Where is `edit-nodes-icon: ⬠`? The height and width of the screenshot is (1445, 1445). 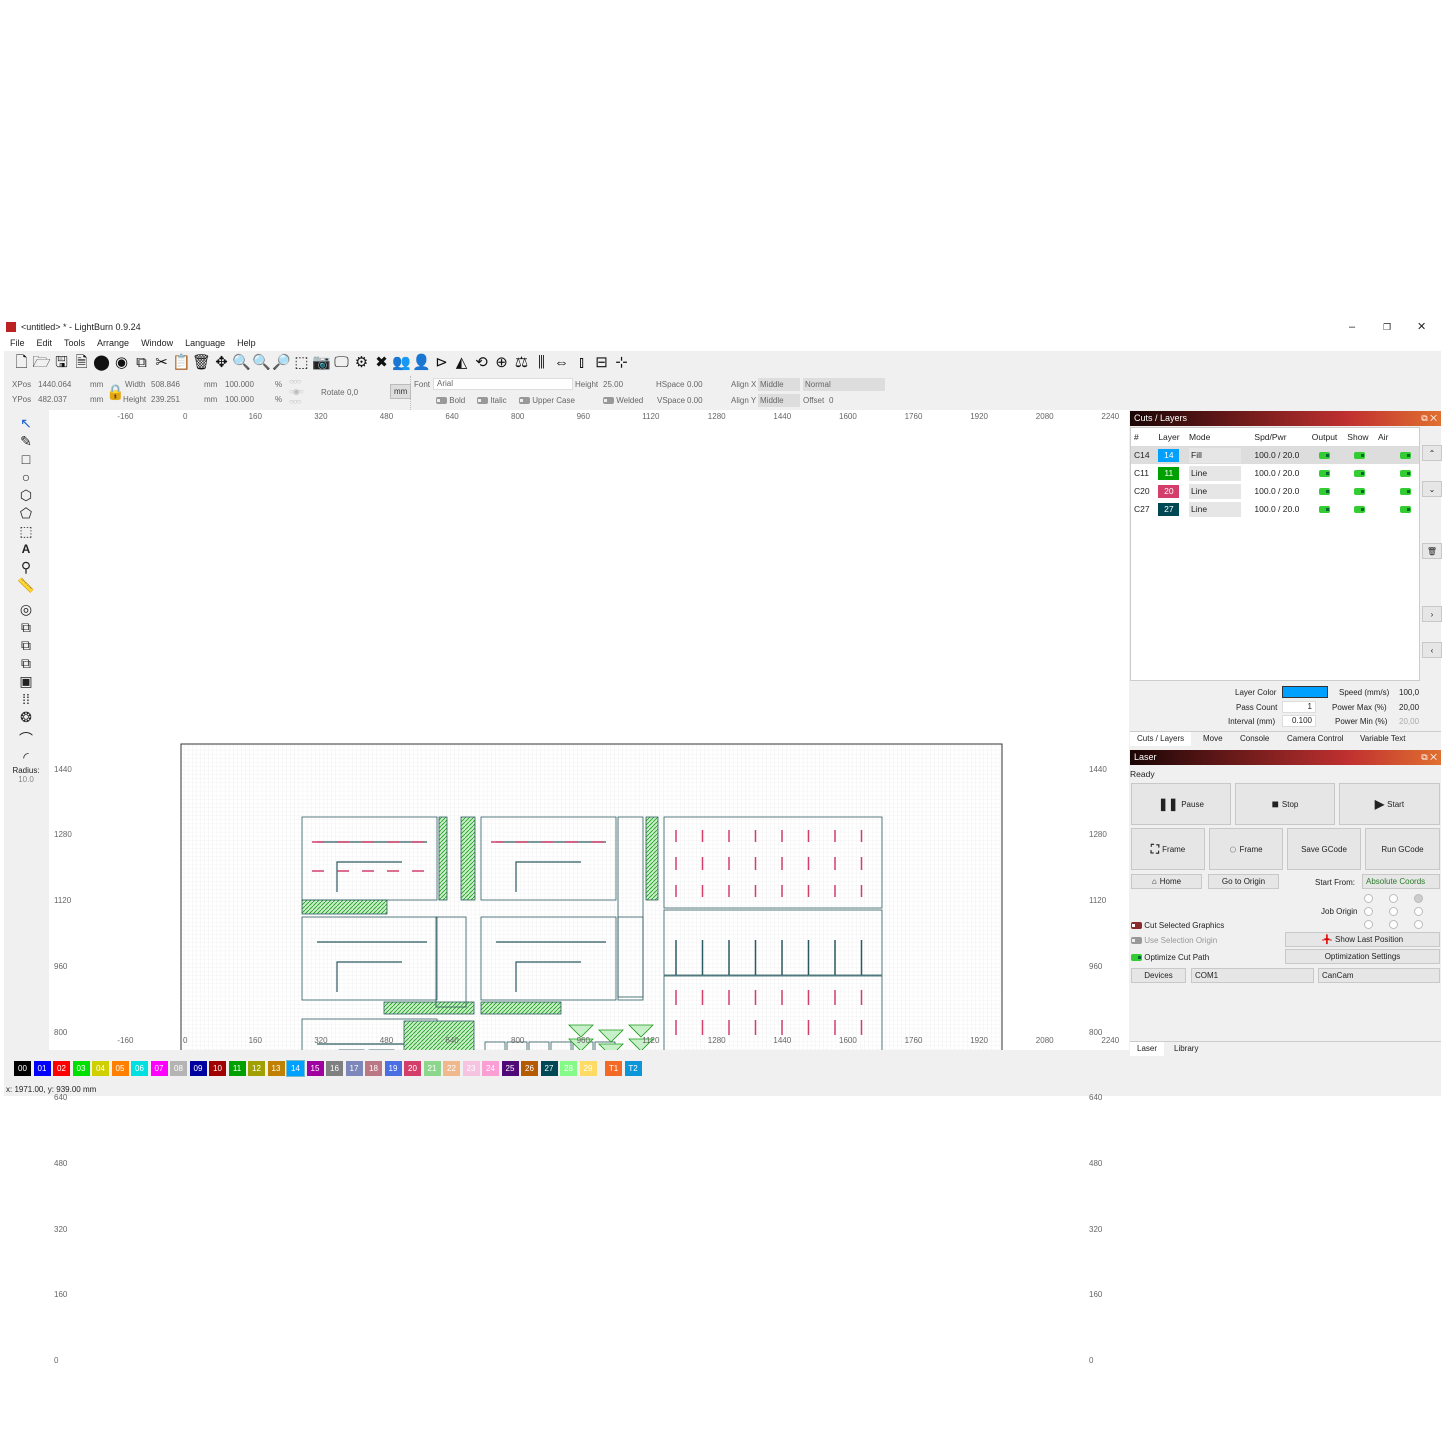 edit-nodes-icon: ⬠ is located at coordinates (26, 513).